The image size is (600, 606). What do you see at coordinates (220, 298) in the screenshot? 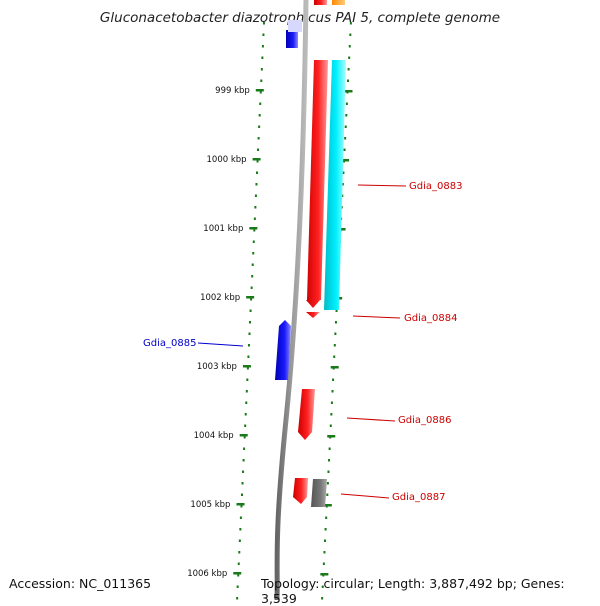
I see `tick-label: 1002 kbp` at bounding box center [220, 298].